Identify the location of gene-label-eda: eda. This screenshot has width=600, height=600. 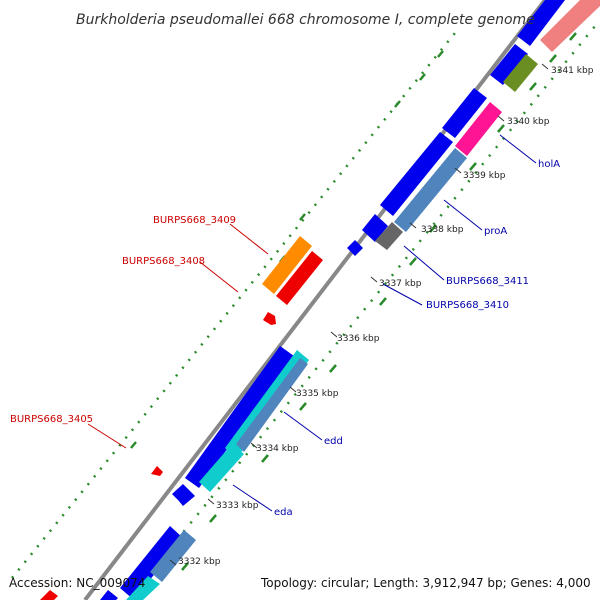
(283, 512).